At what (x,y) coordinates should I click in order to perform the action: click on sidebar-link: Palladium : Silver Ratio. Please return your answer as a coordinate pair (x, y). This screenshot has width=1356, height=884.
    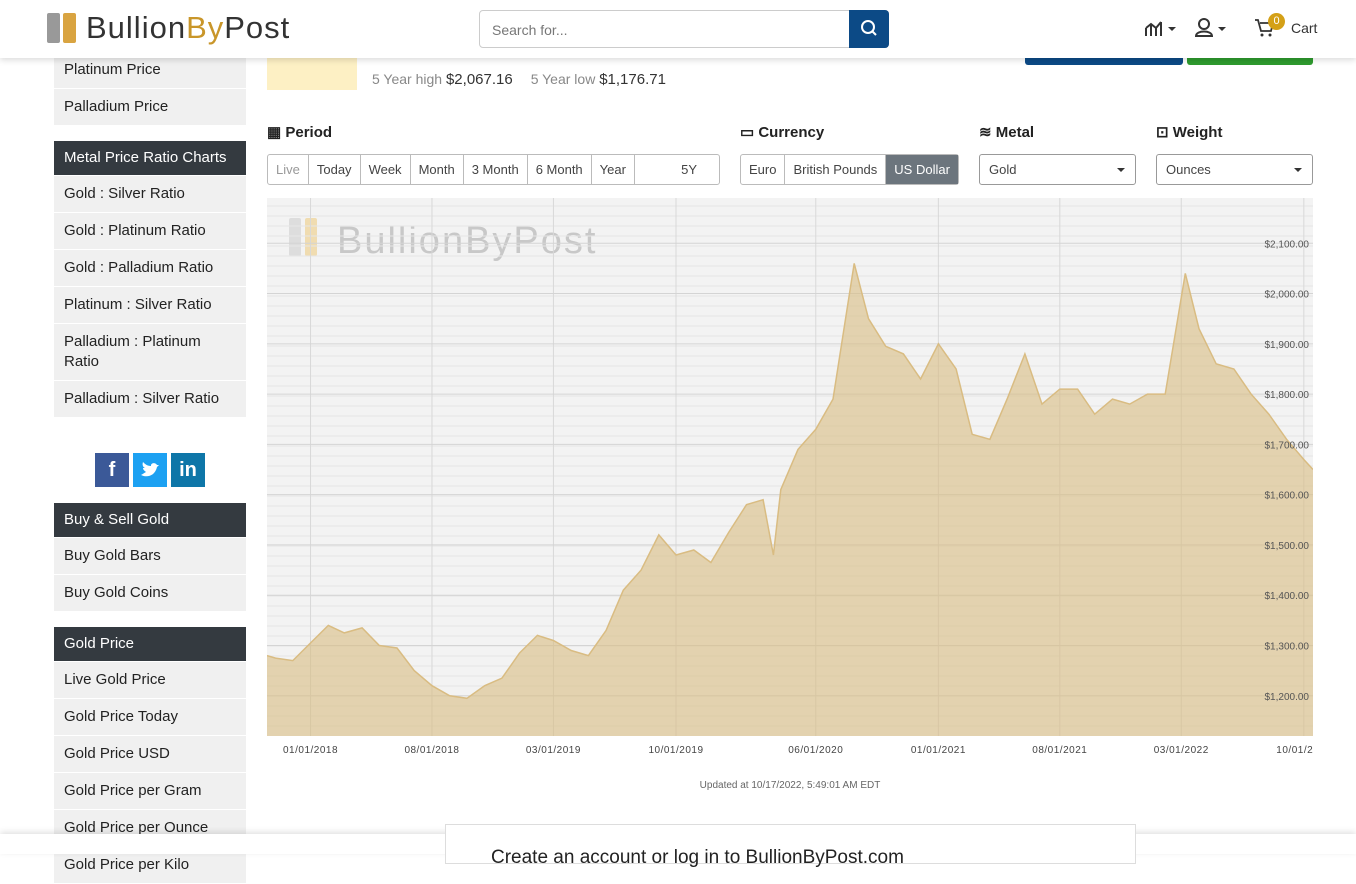
    Looking at the image, I should click on (150, 399).